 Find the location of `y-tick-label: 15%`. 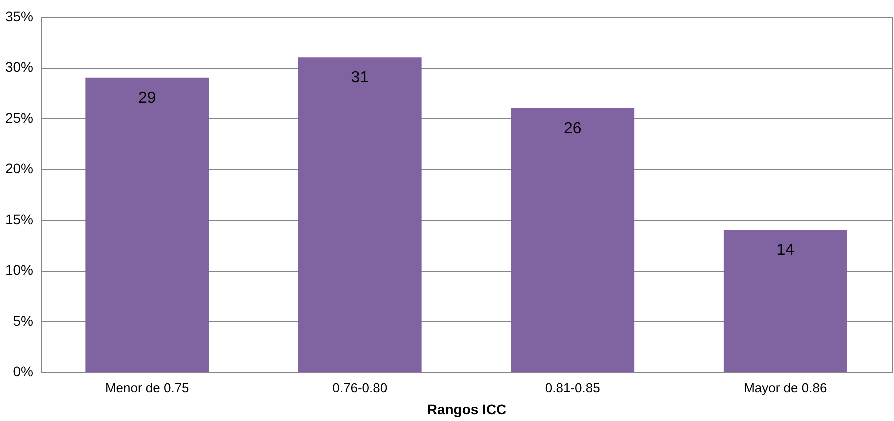

y-tick-label: 15% is located at coordinates (19, 219).